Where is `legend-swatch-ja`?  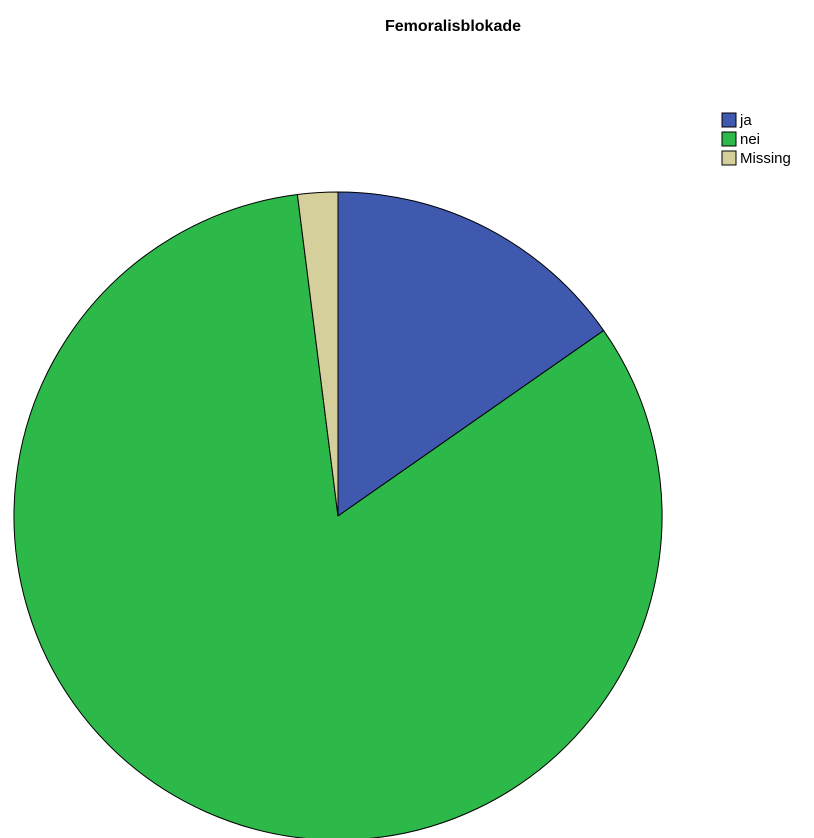
legend-swatch-ja is located at coordinates (729, 120).